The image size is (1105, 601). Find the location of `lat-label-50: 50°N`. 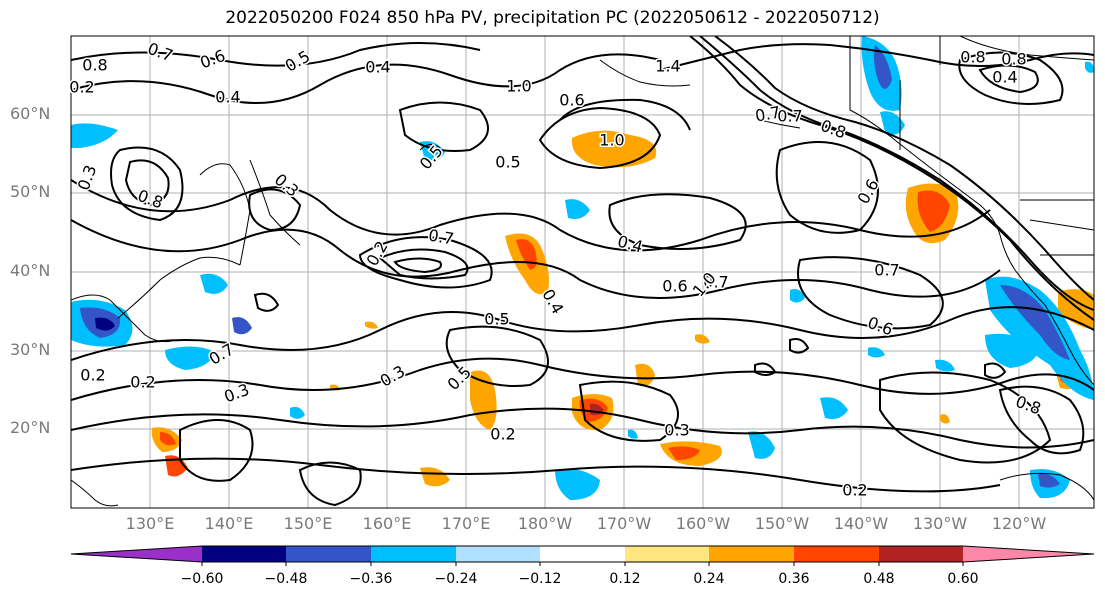

lat-label-50: 50°N is located at coordinates (30, 191).